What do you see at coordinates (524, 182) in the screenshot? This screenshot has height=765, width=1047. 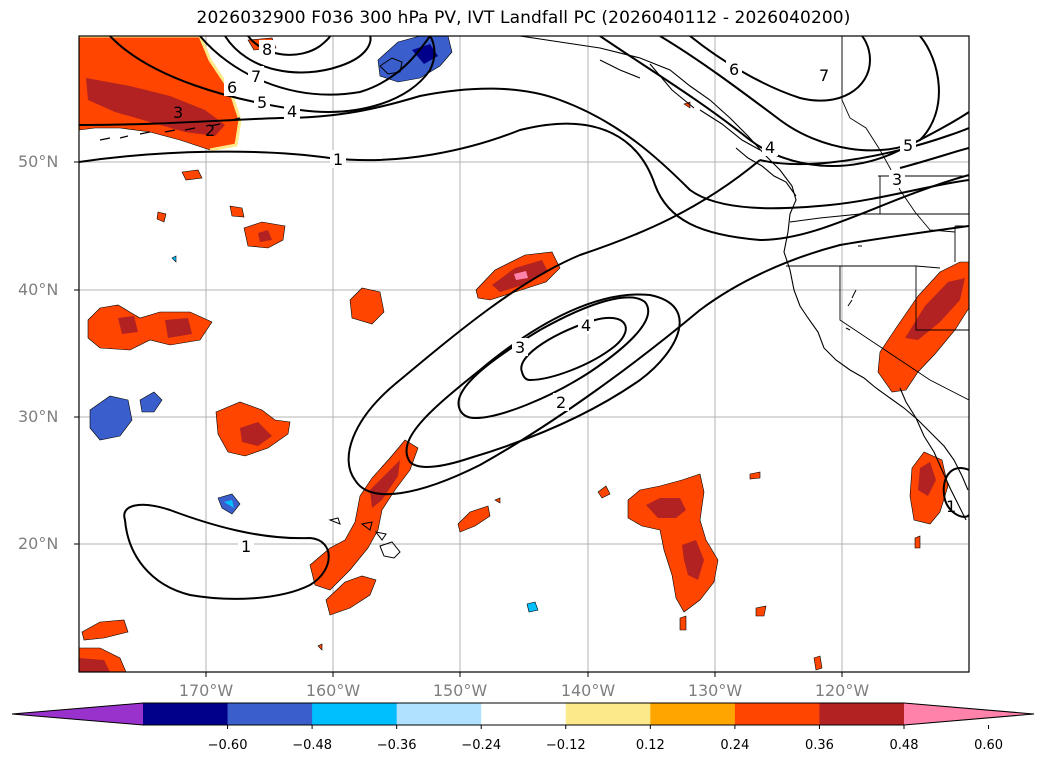 I see `contour-1-north` at bounding box center [524, 182].